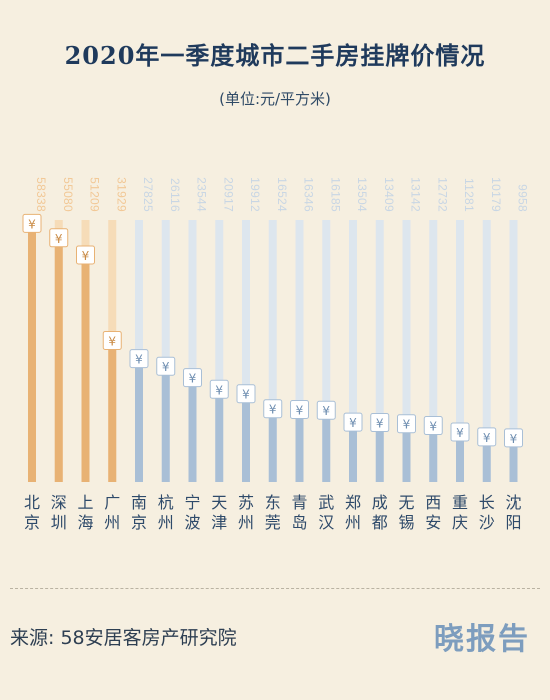  Describe the element at coordinates (389, 194) in the screenshot. I see `data-label: 13409` at that location.